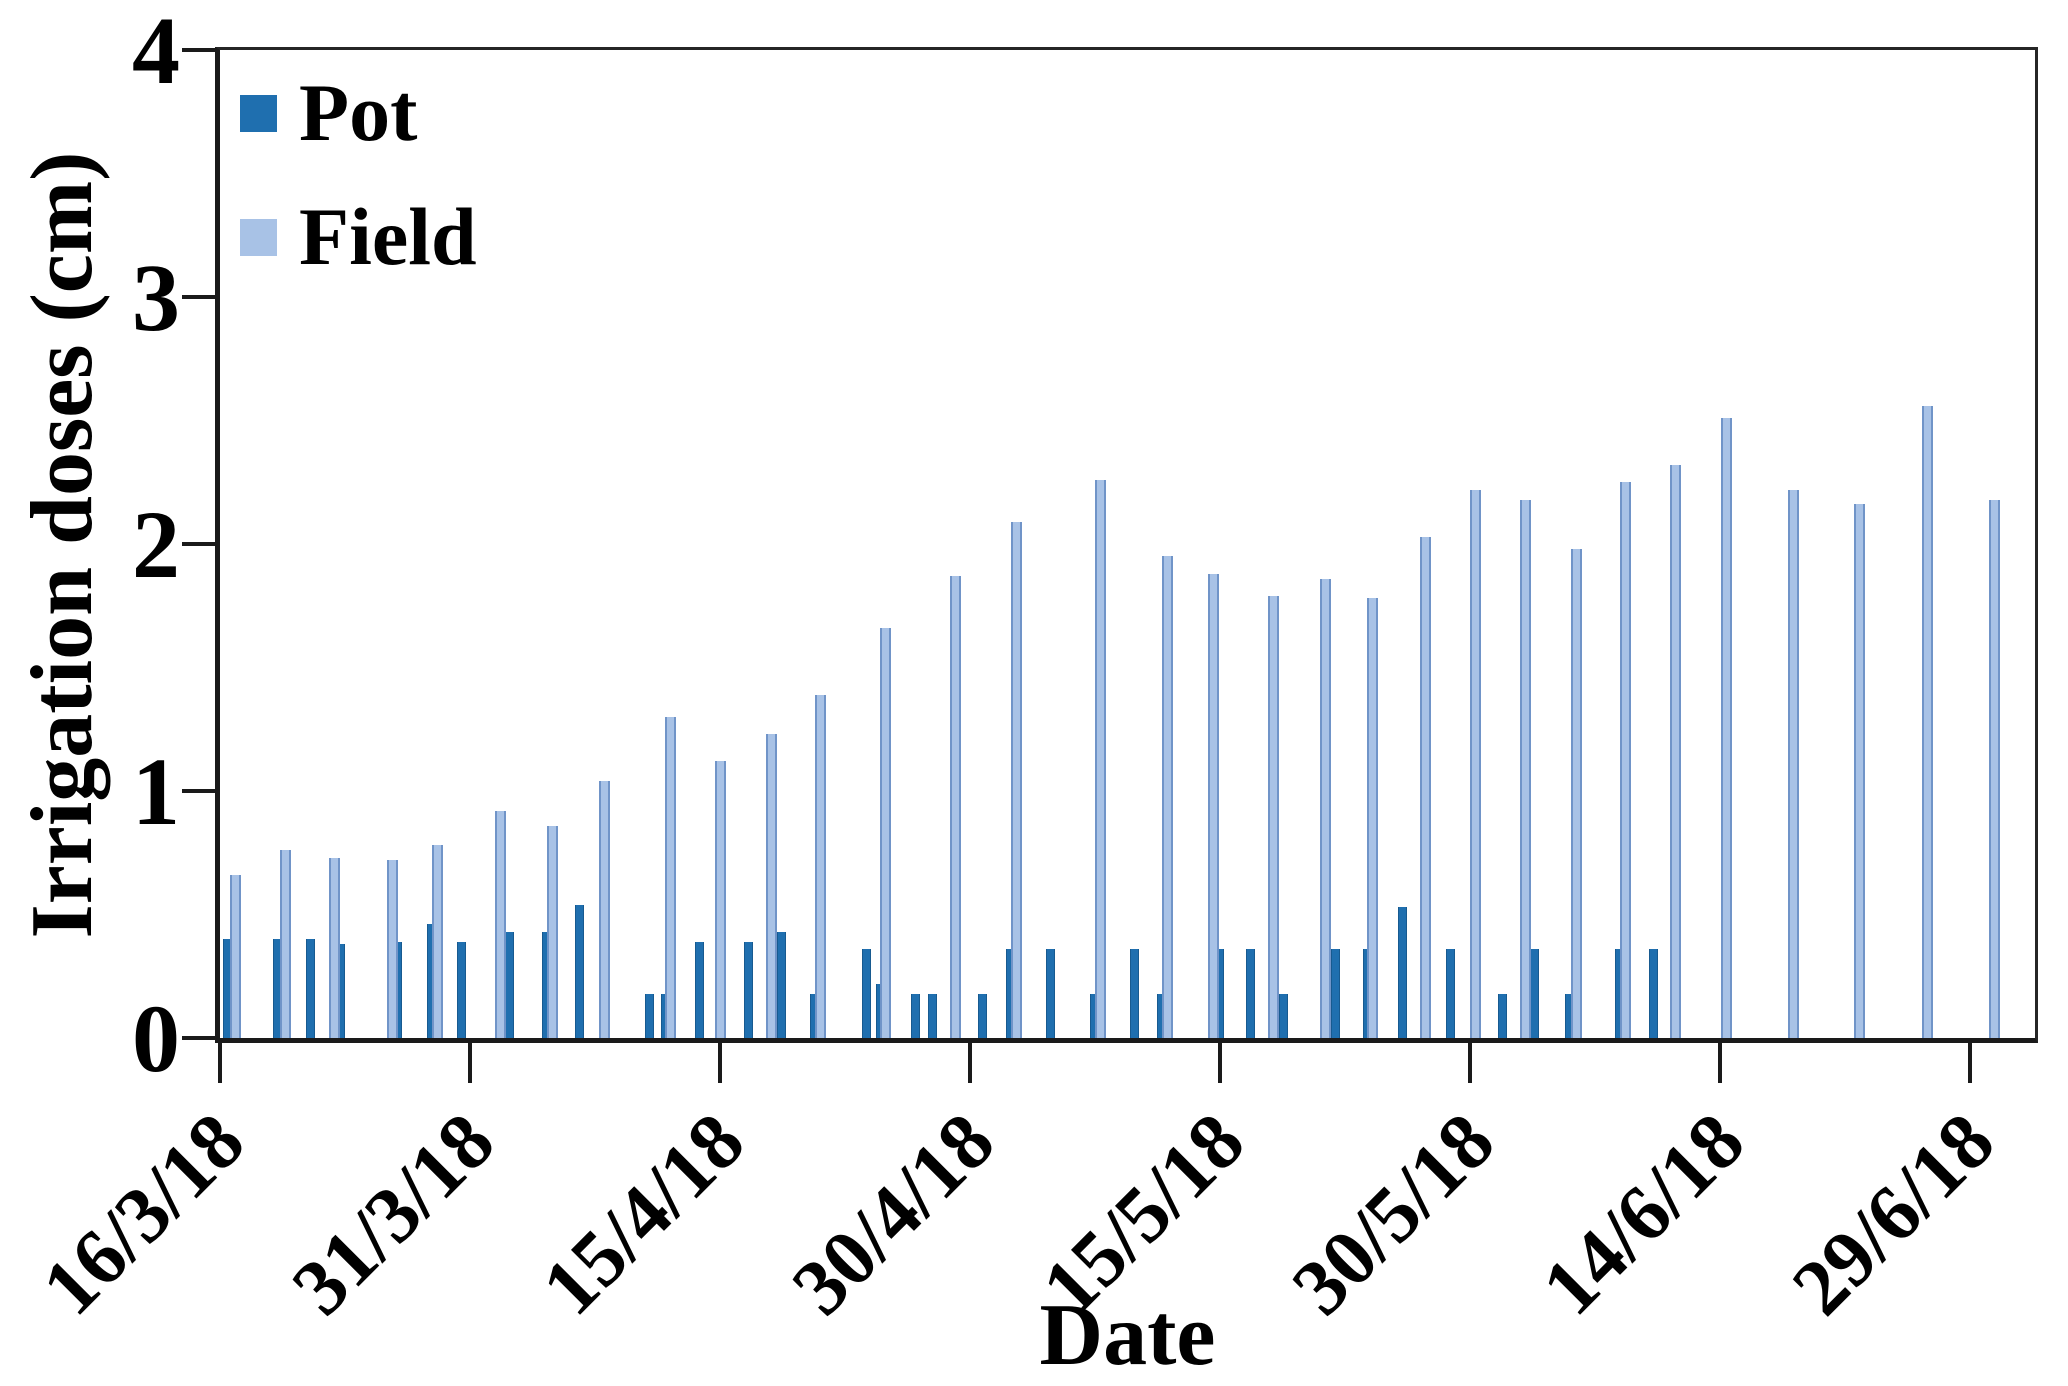  What do you see at coordinates (258, 113) in the screenshot?
I see `pot-swatch-icon` at bounding box center [258, 113].